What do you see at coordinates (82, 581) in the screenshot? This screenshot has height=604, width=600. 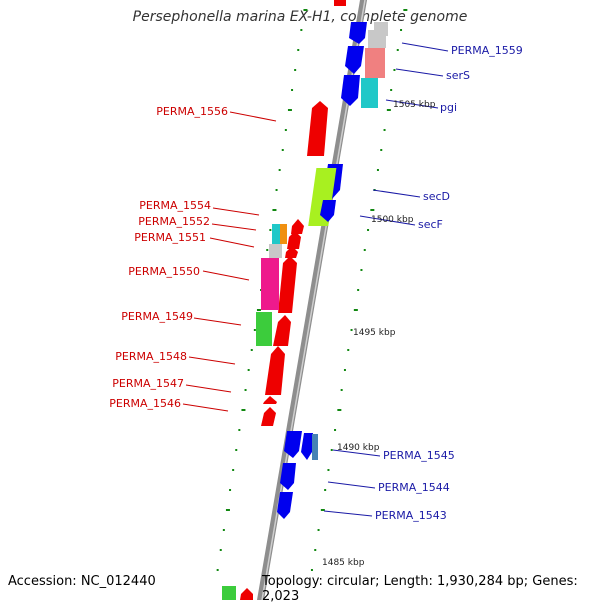 I see `accession-text: Accession: NC_012440` at bounding box center [82, 581].